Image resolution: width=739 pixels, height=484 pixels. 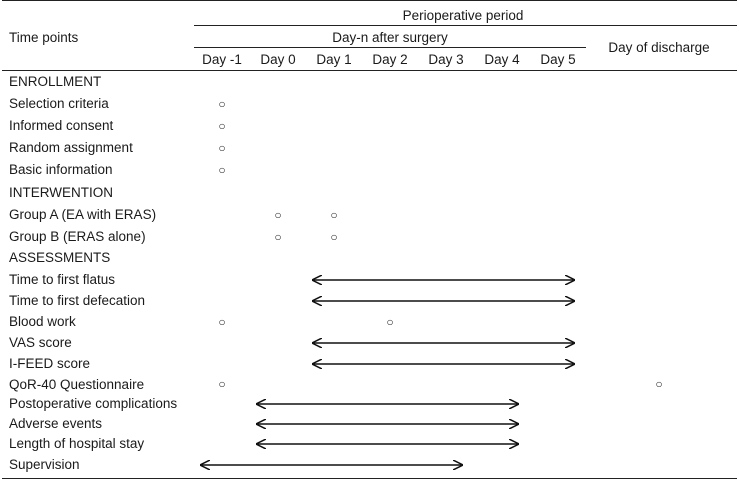 I want to click on bottom-rule, so click(x=369, y=478).